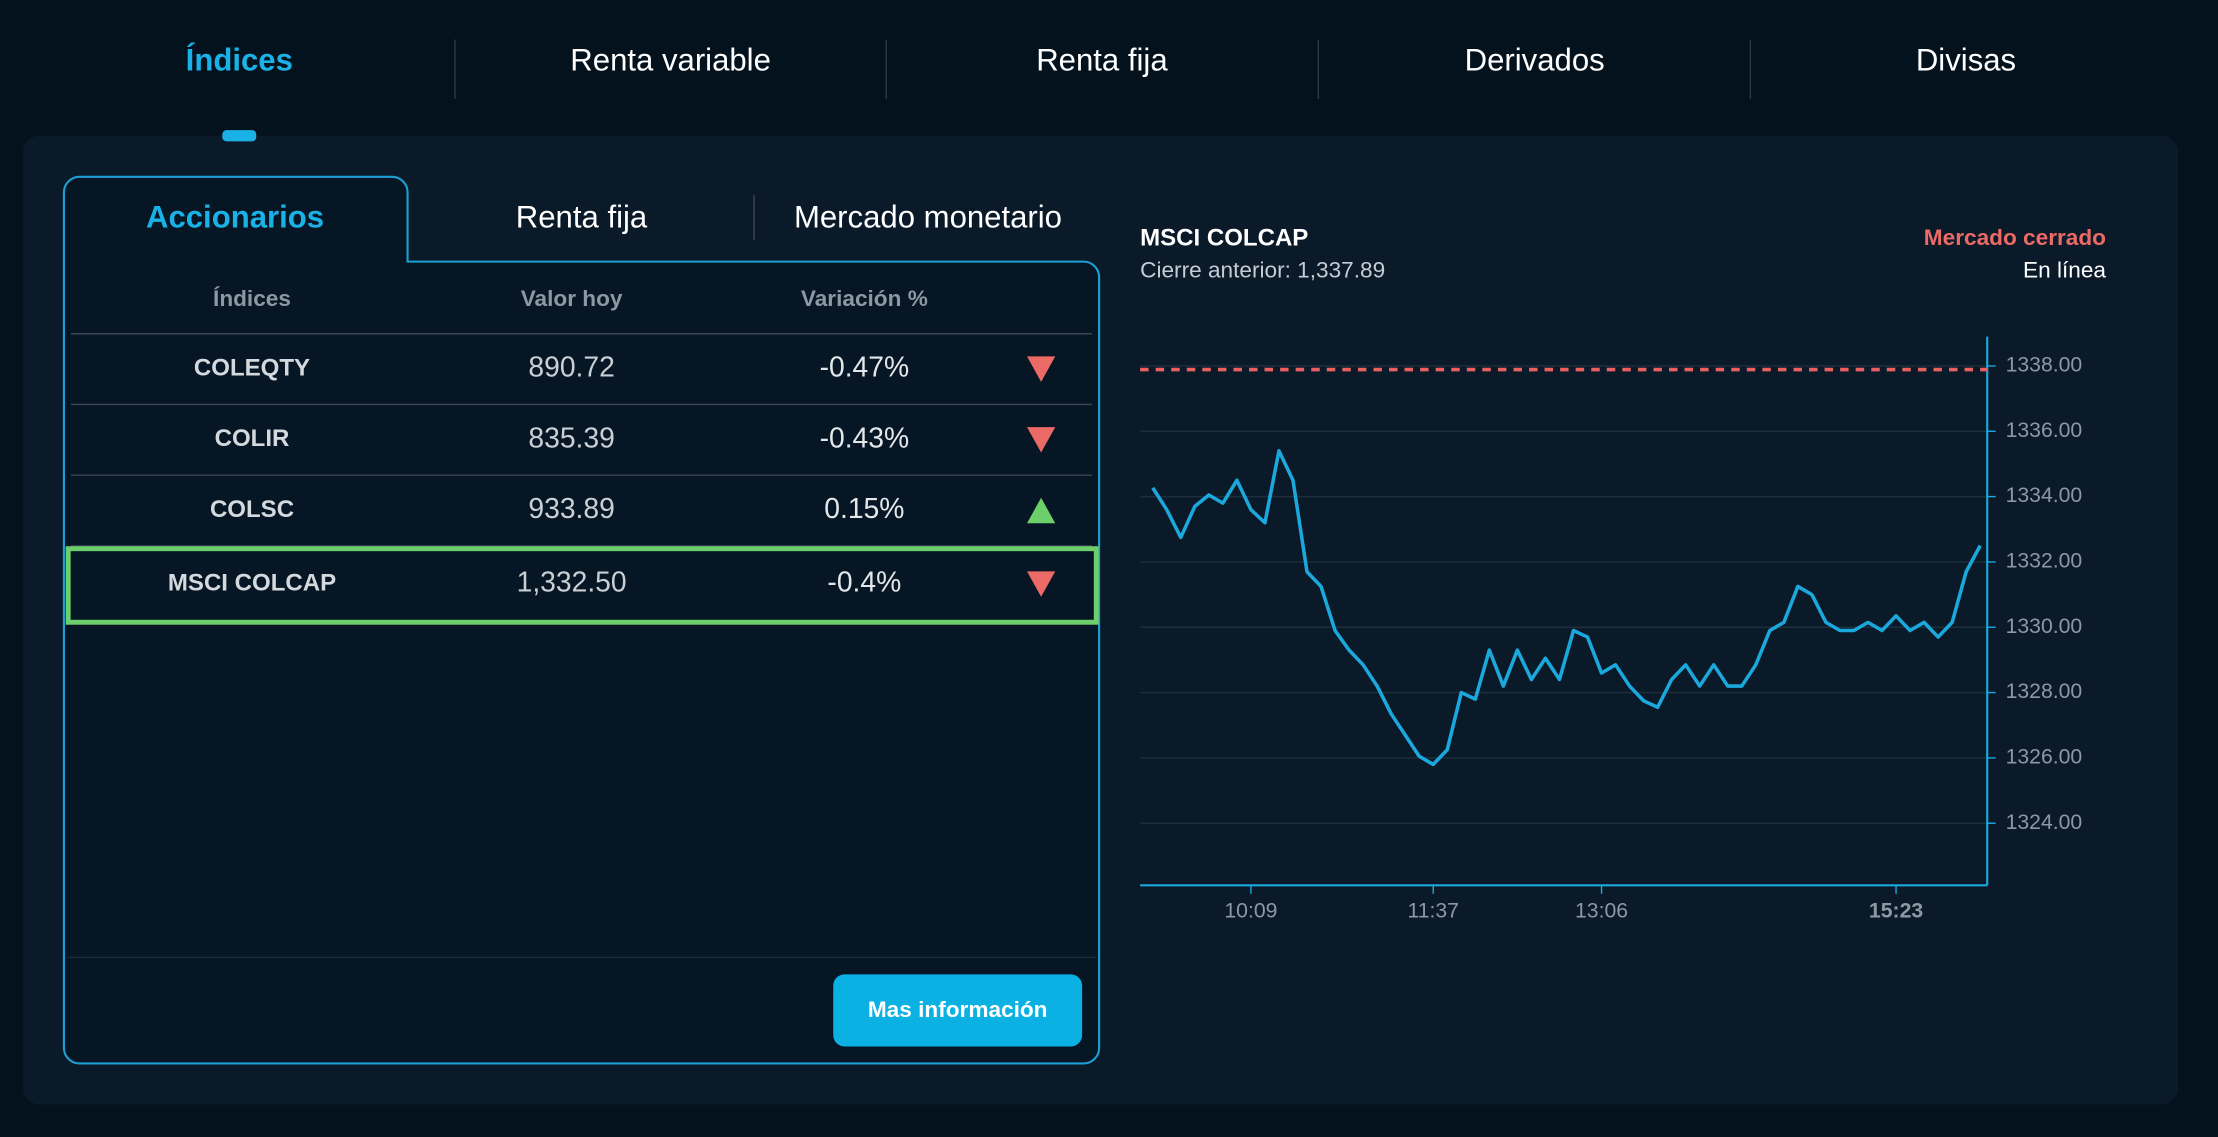 Image resolution: width=2218 pixels, height=1137 pixels. I want to click on table-header: Variación %, so click(864, 298).